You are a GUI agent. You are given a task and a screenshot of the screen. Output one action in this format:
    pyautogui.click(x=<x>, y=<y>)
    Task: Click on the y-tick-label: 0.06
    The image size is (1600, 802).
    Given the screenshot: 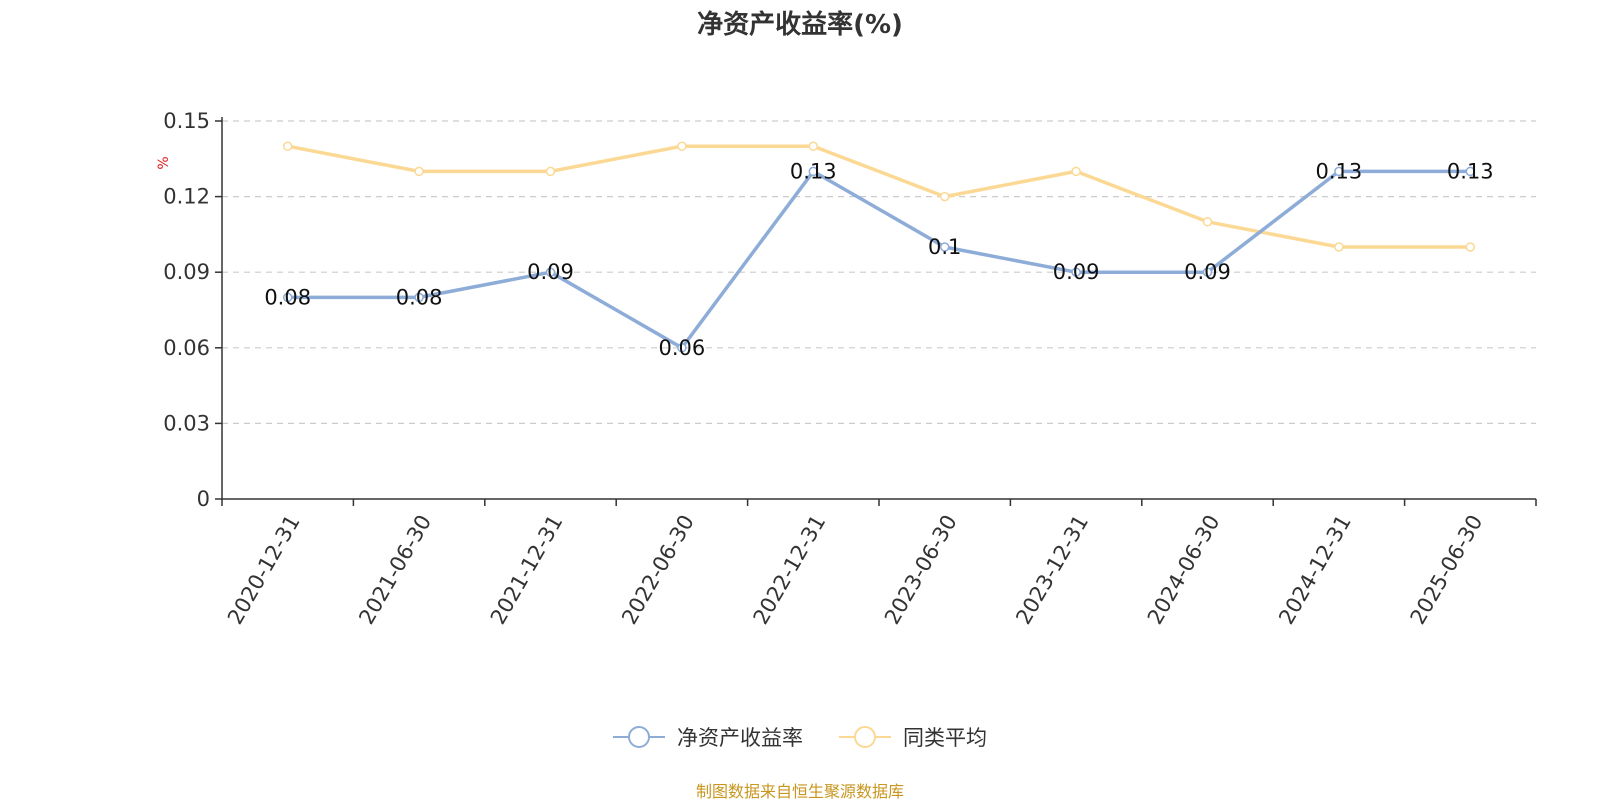 What is the action you would take?
    pyautogui.click(x=186, y=348)
    